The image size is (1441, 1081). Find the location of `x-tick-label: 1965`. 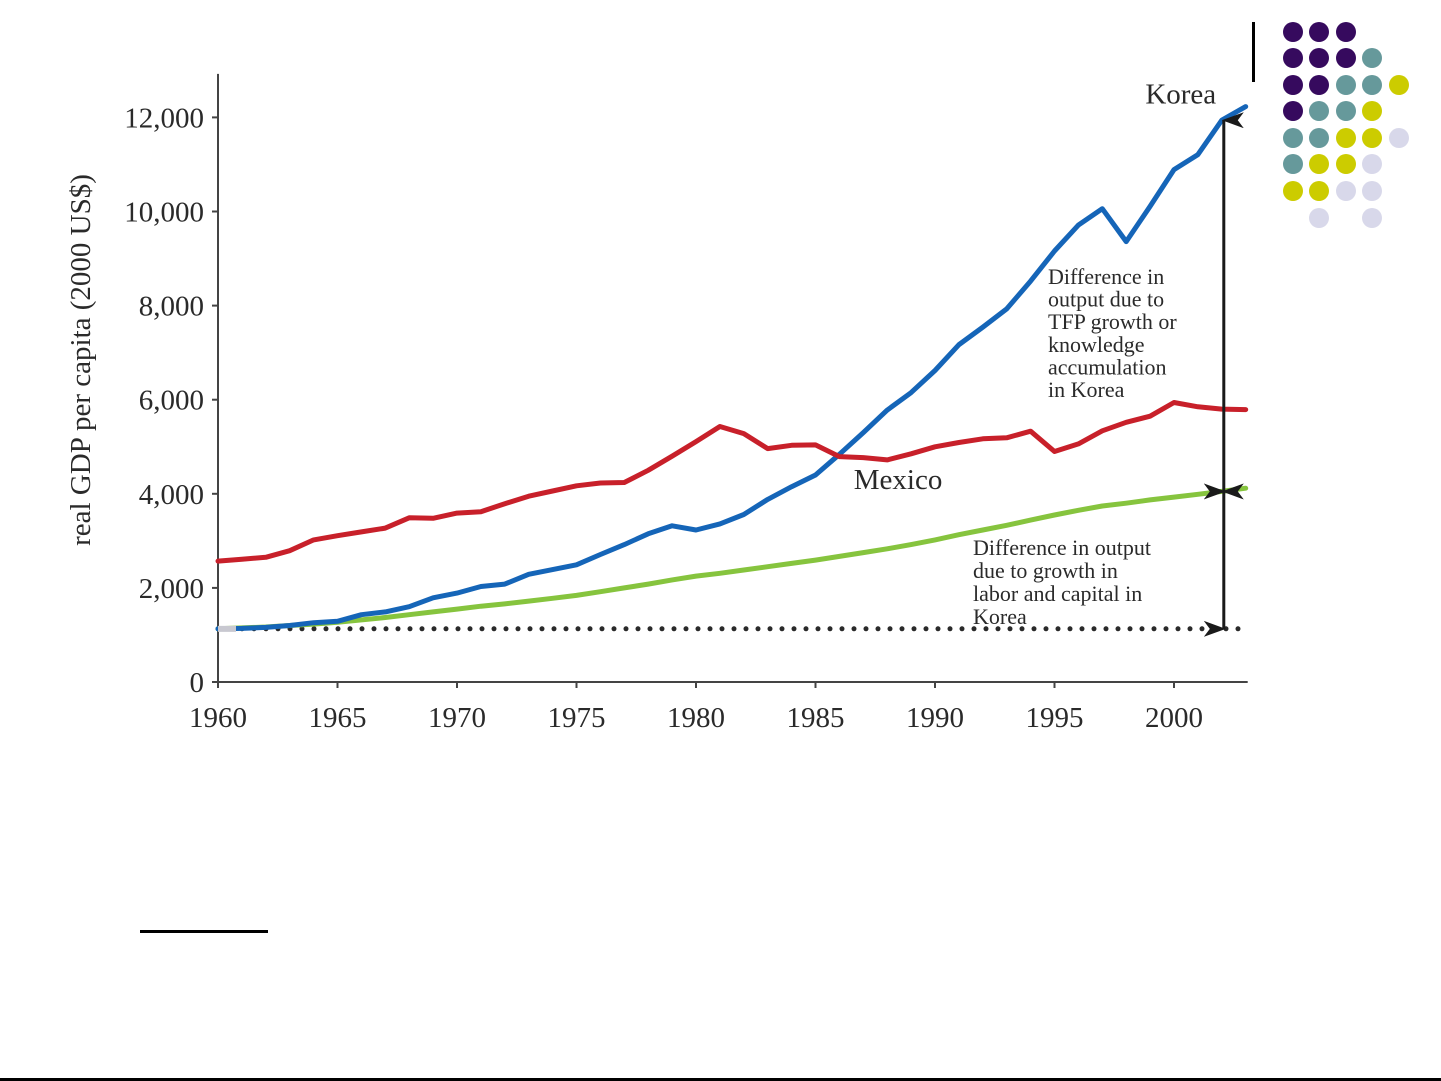

x-tick-label: 1965 is located at coordinates (338, 718).